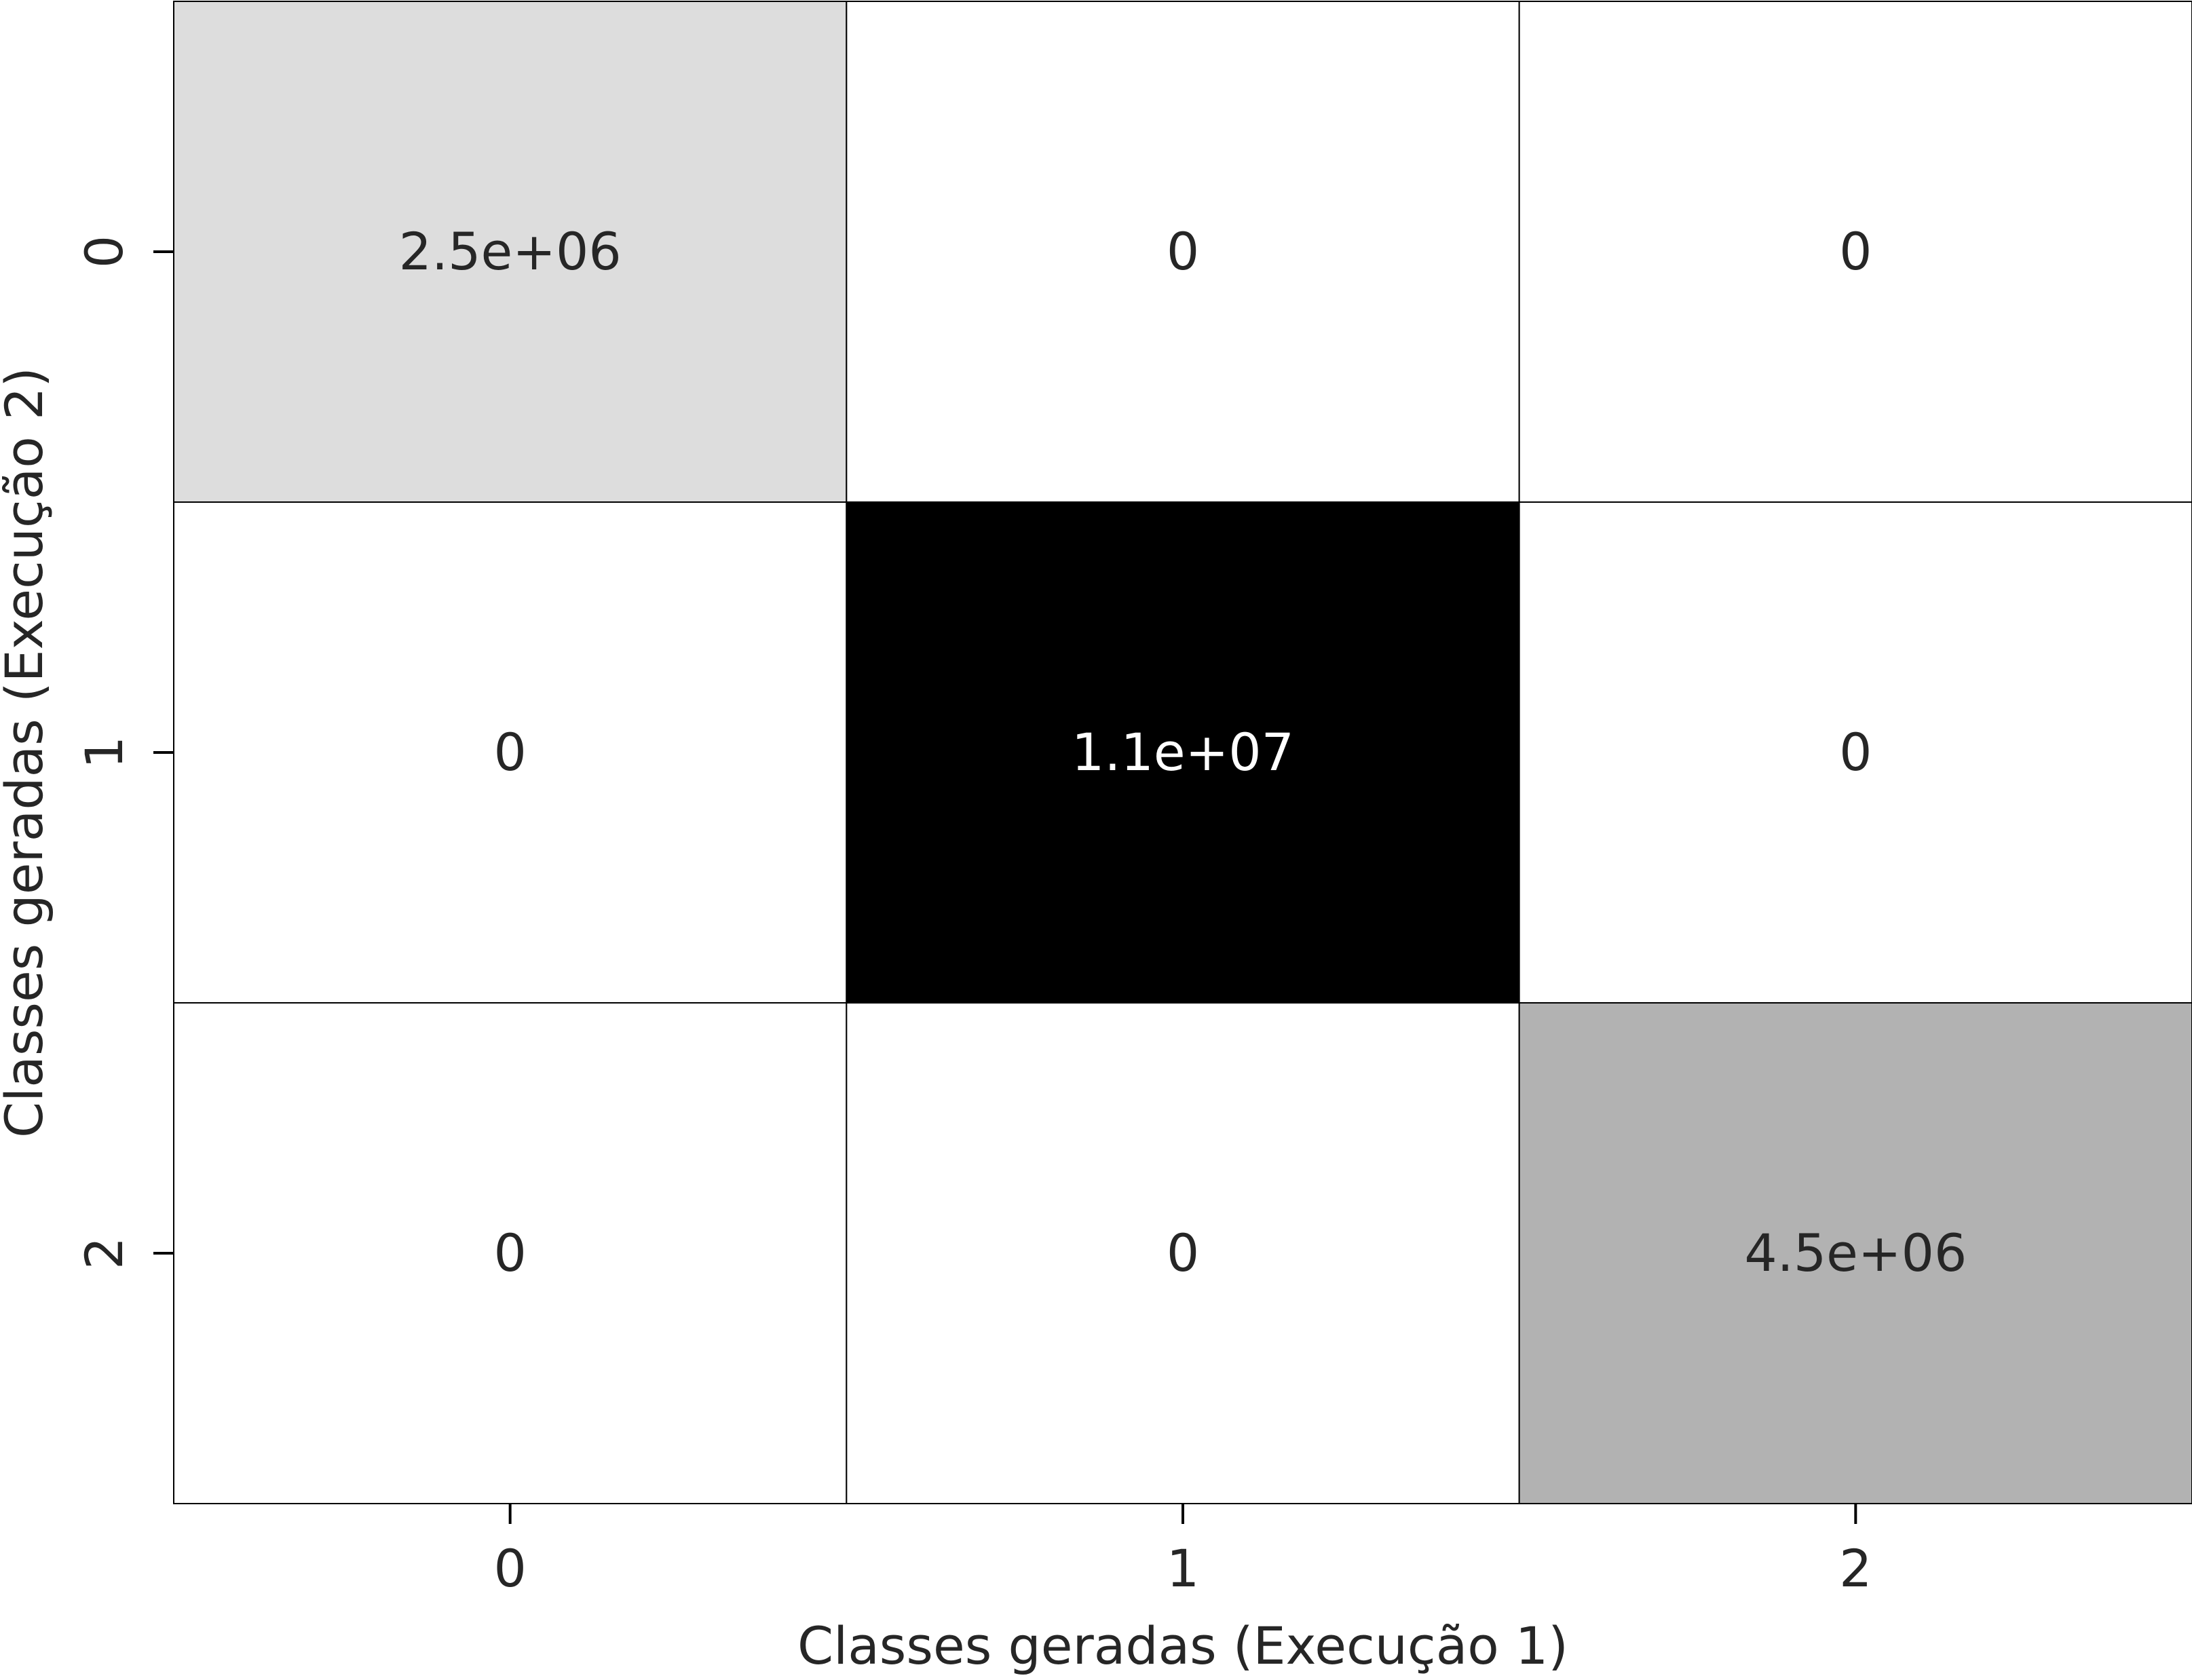 This screenshot has width=2192, height=1680. Describe the element at coordinates (104, 752) in the screenshot. I see `y-tick-label-1: 1` at that location.